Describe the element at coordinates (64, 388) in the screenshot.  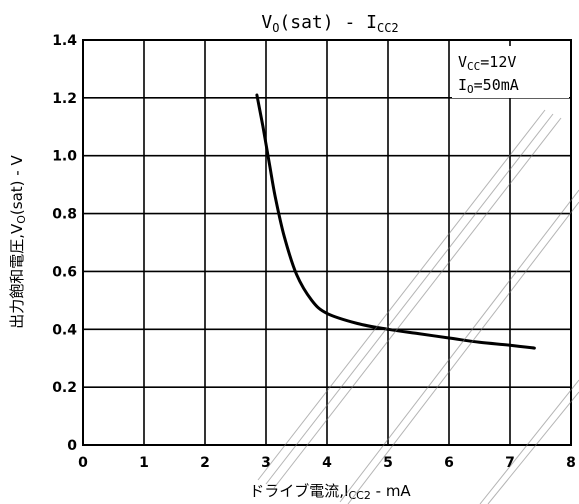
I see `y-tick-label: 0.2` at that location.